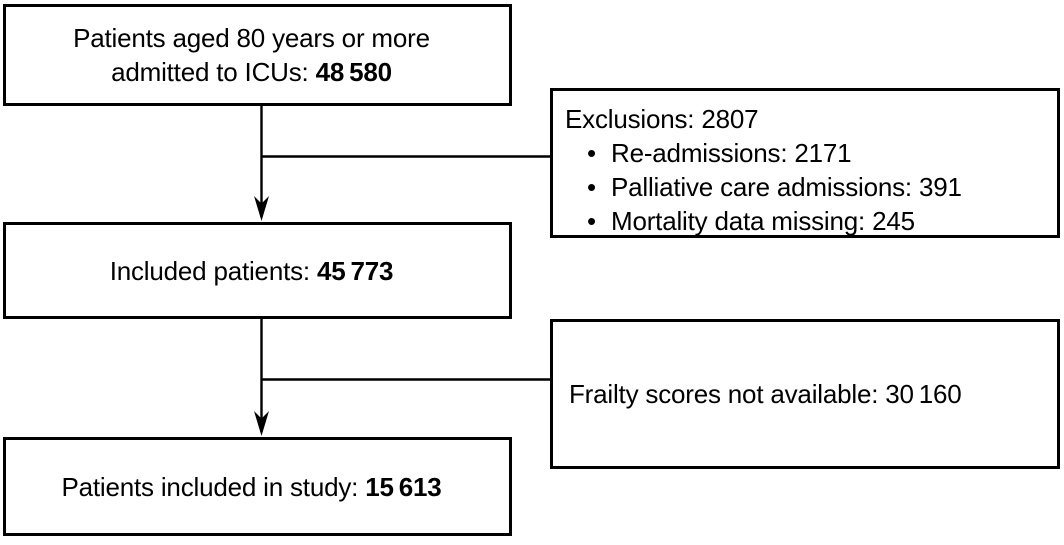 The height and width of the screenshot is (545, 1064). Describe the element at coordinates (403, 486) in the screenshot. I see `study-patients-count: 15 613` at that location.